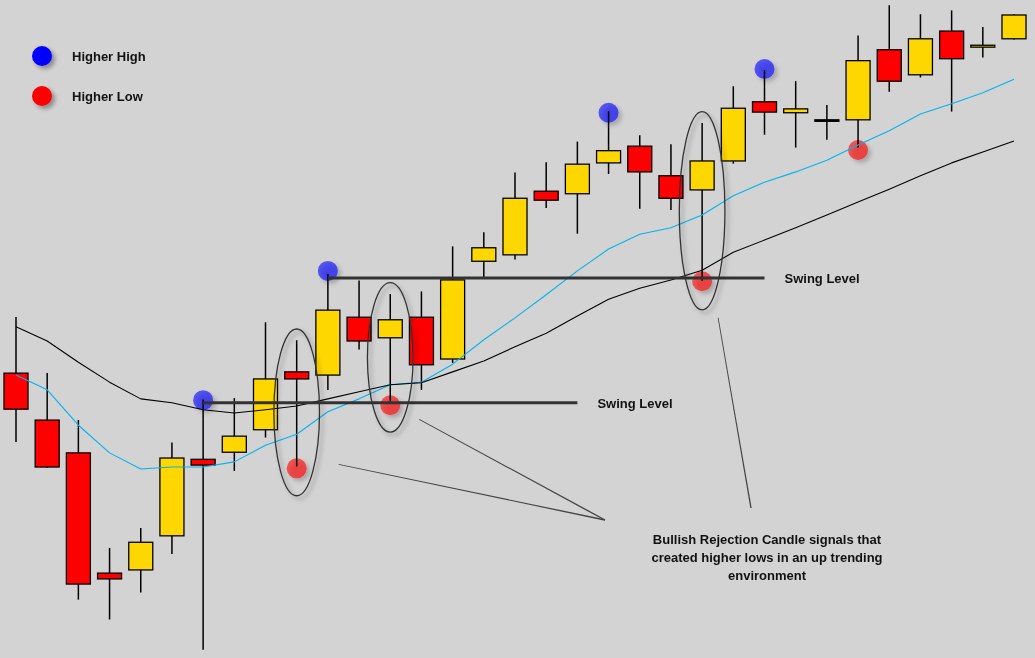 This screenshot has height=658, width=1035. Describe the element at coordinates (767, 557) in the screenshot. I see `annotation: Bullish Rejection Candle signals that created higher lows in an up trending environment` at that location.